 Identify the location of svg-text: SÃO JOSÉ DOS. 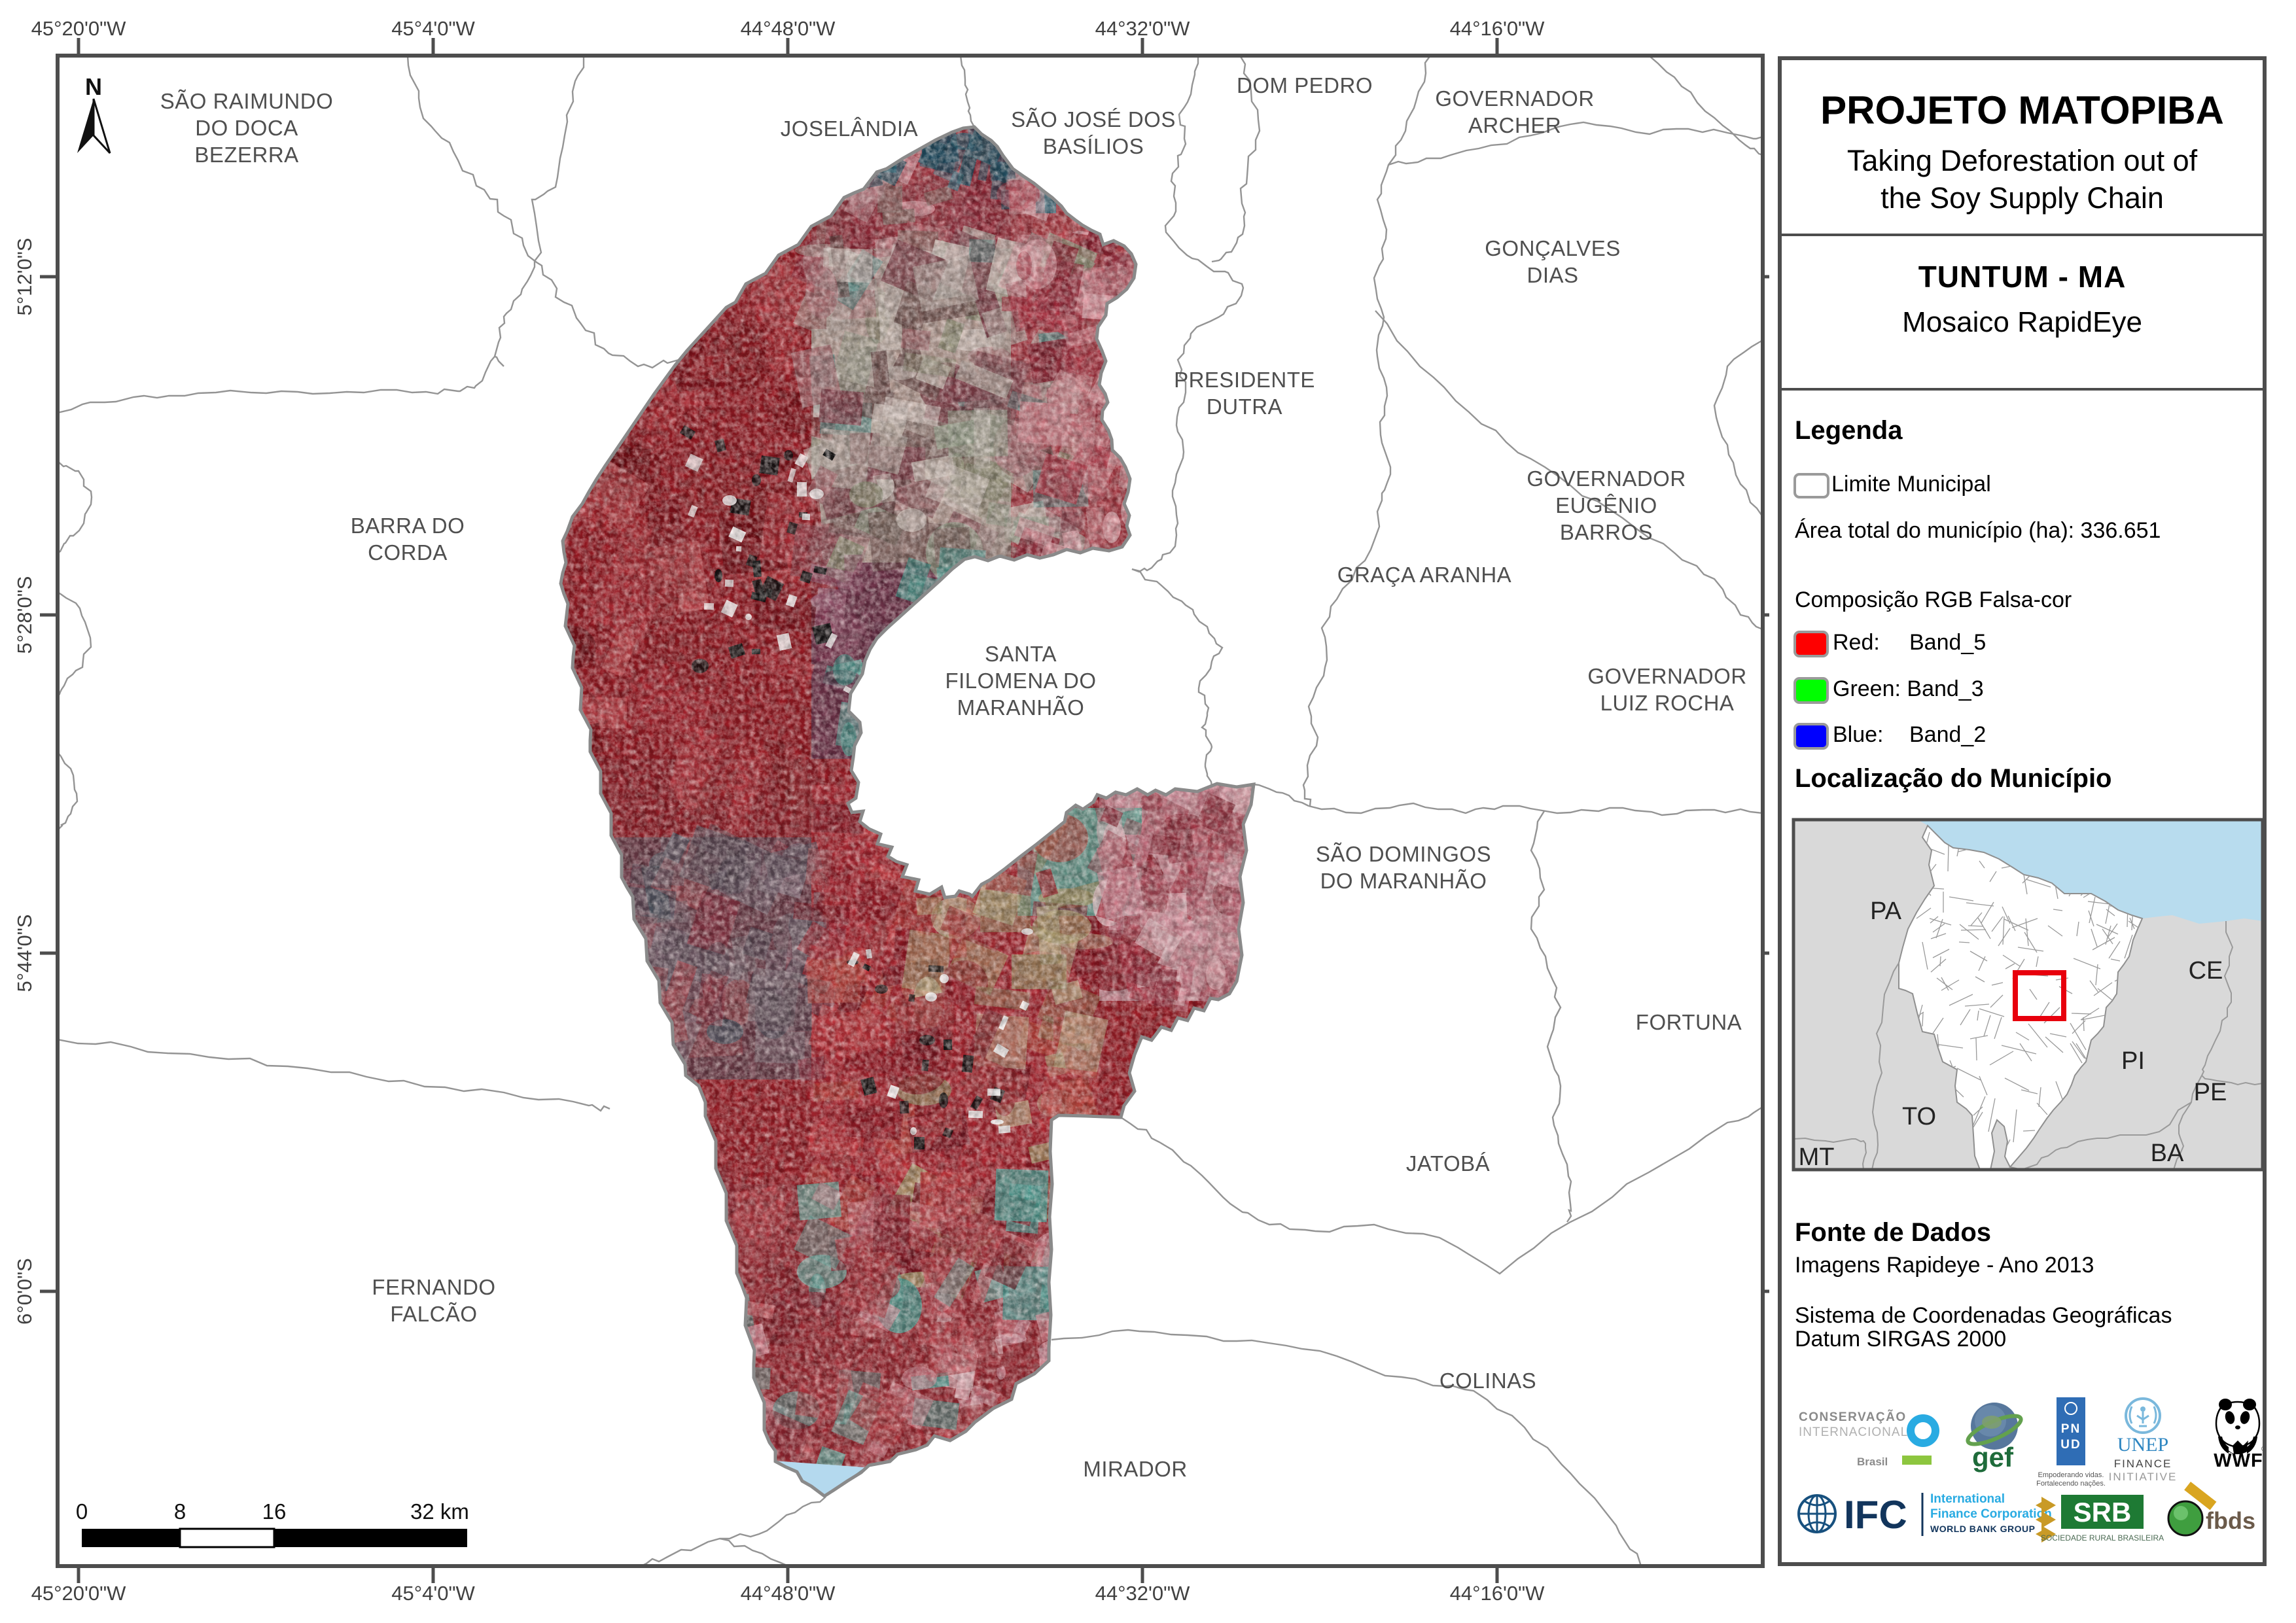
(1093, 119).